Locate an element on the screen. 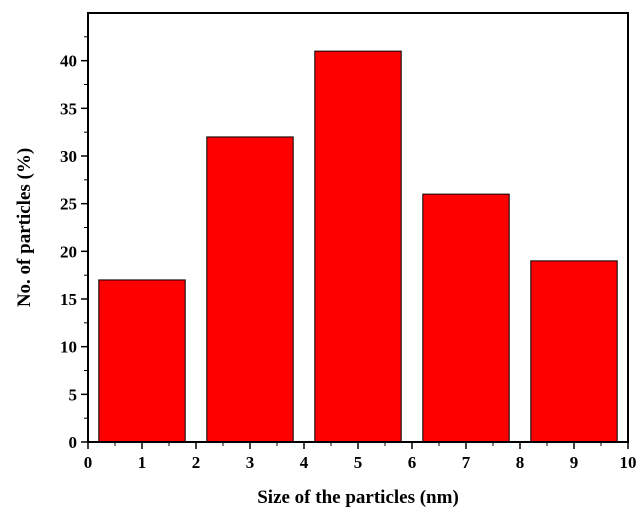 The height and width of the screenshot is (516, 642). y-axis-ticks: 0 5 10 15 20 25 30 35 40 is located at coordinates (74, 244).